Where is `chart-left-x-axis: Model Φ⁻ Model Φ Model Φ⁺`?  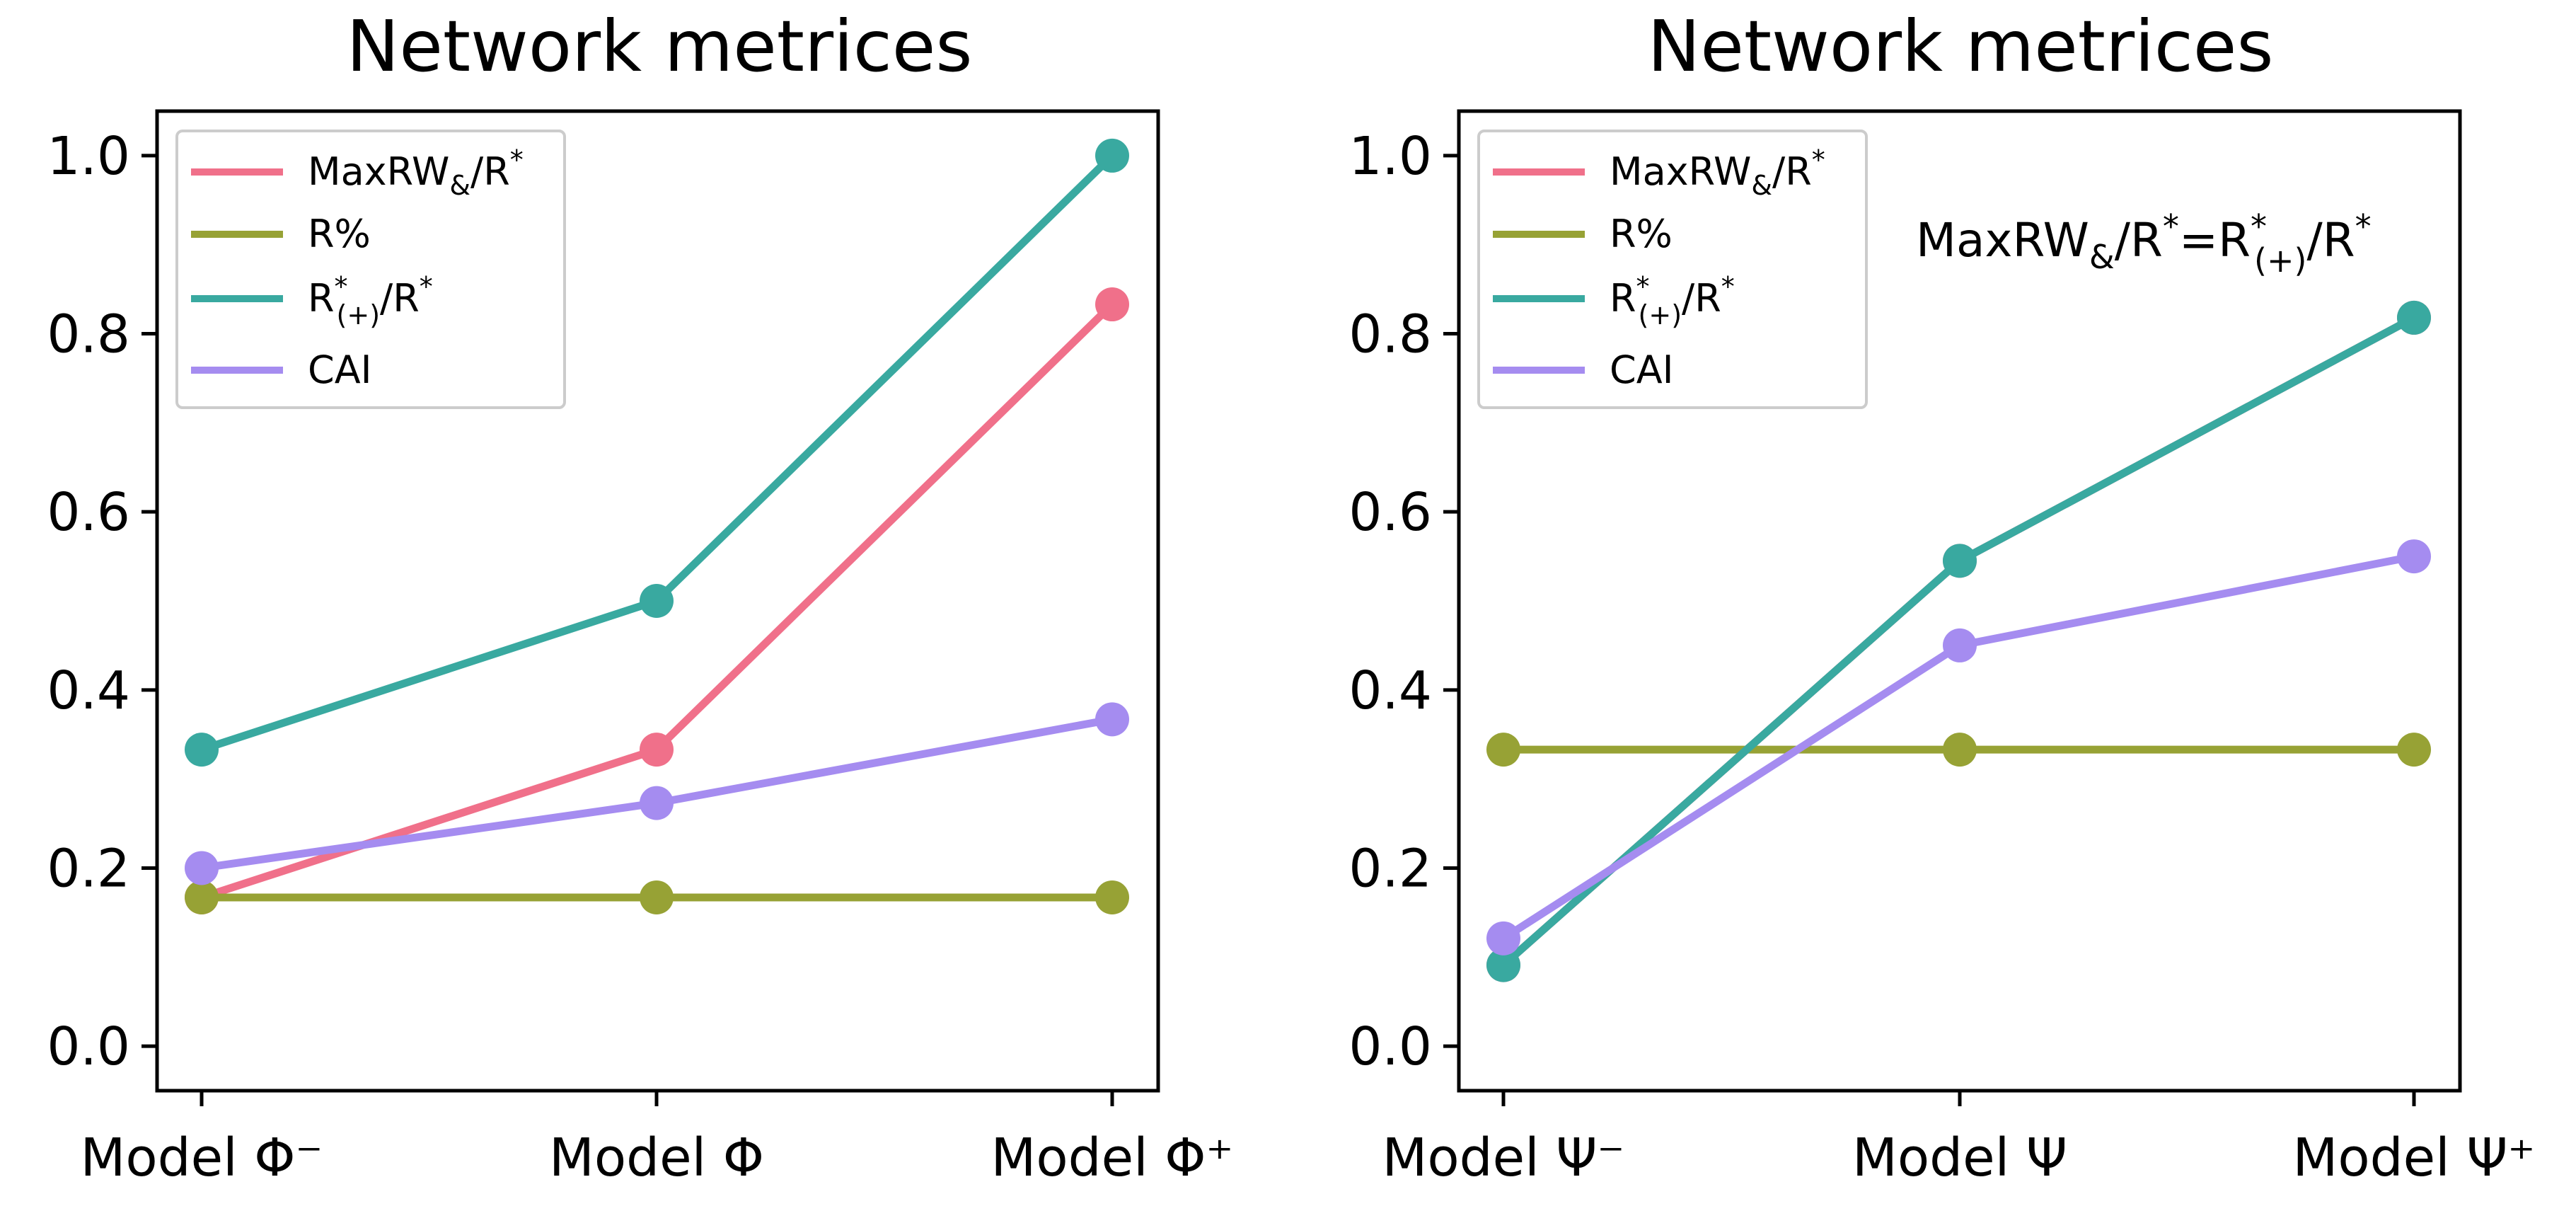 chart-left-x-axis: Model Φ⁻ Model Φ Model Φ⁺ is located at coordinates (657, 1139).